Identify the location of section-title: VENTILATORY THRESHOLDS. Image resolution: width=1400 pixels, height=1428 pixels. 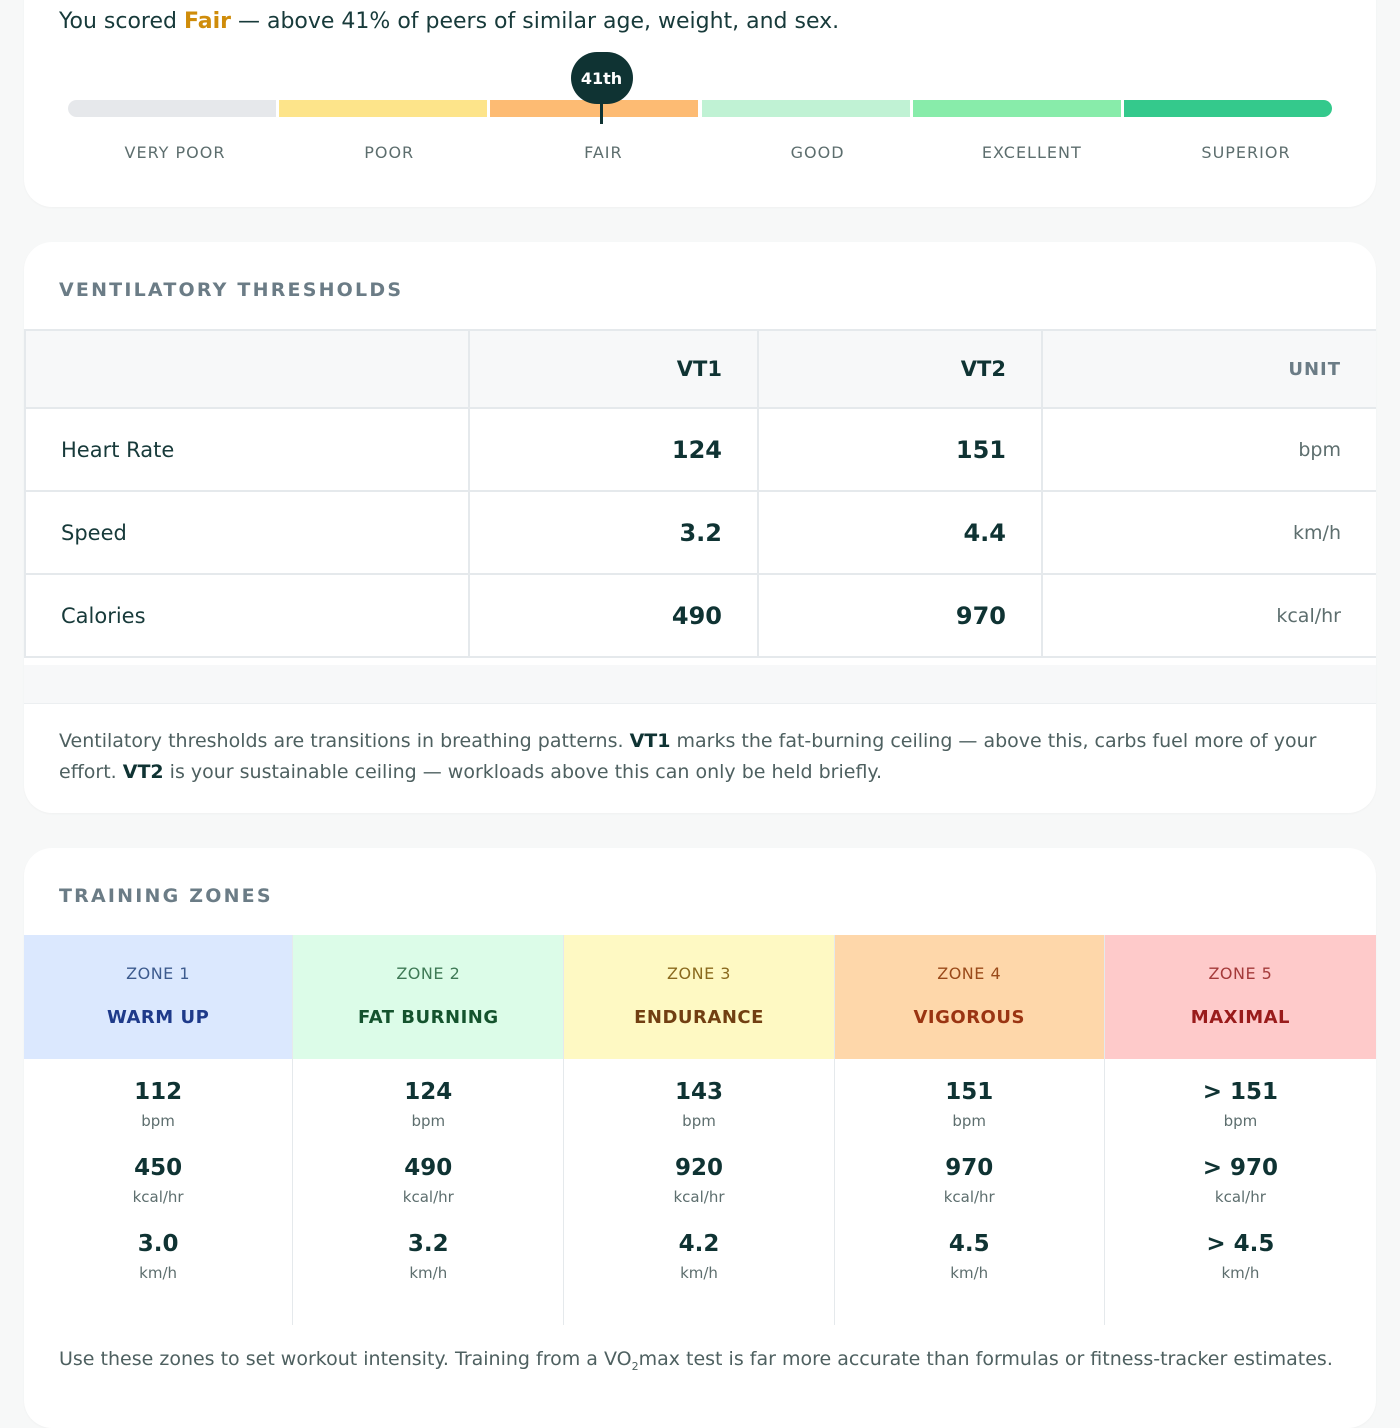
(231, 290).